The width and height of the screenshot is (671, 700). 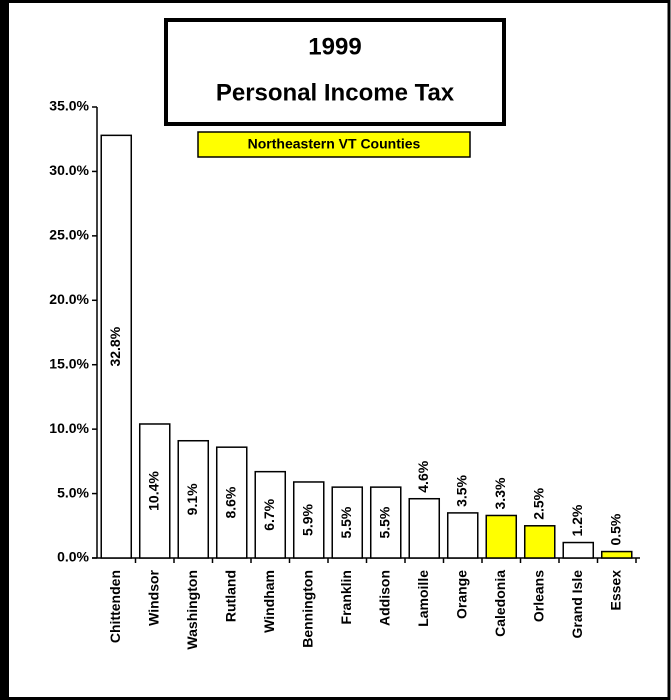 I want to click on y-tick-label: 25.0%, so click(x=69, y=235).